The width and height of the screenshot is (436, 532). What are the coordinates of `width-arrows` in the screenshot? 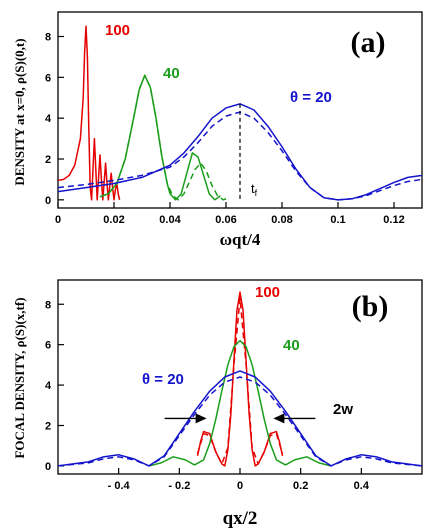 It's located at (240, 418).